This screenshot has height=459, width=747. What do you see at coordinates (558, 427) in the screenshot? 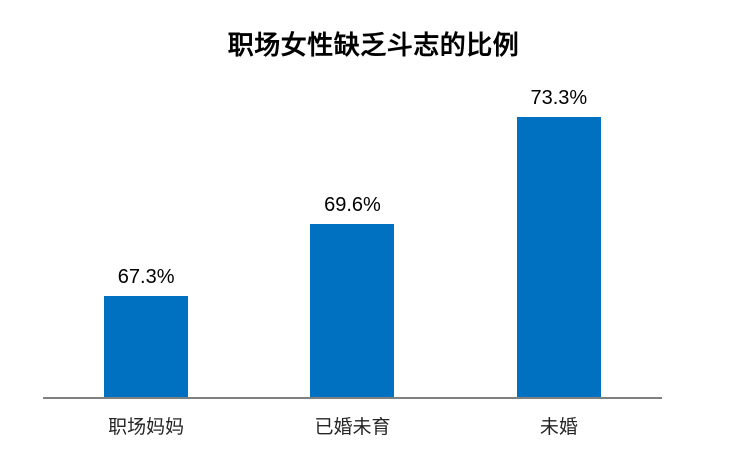
I see `category-label-unmarried: 未婚` at bounding box center [558, 427].